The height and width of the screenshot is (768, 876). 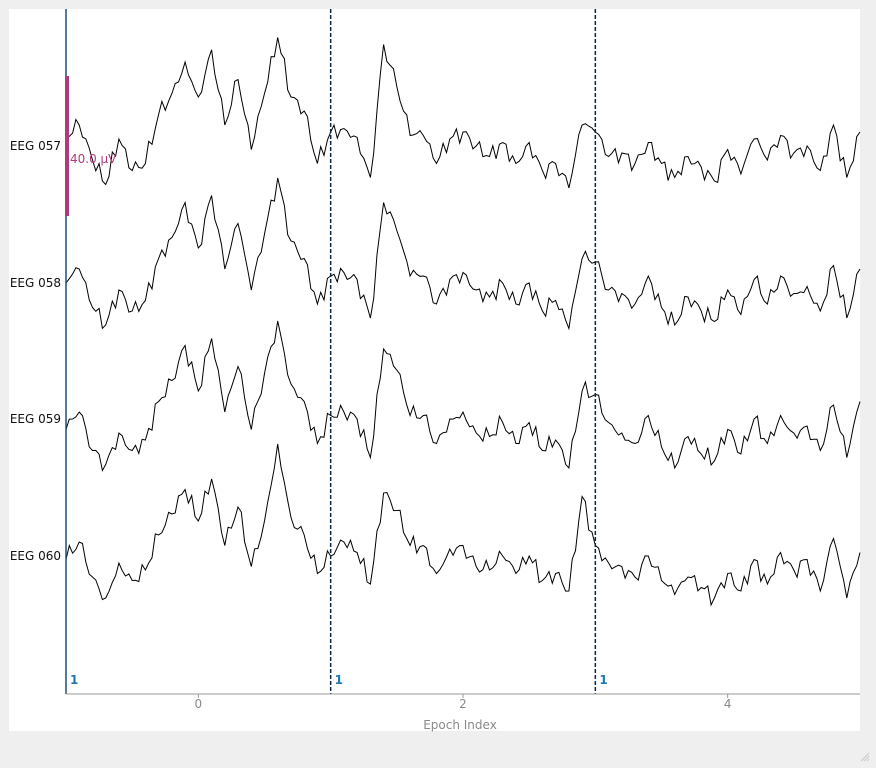 What do you see at coordinates (728, 704) in the screenshot?
I see `x-tick-label: 4` at bounding box center [728, 704].